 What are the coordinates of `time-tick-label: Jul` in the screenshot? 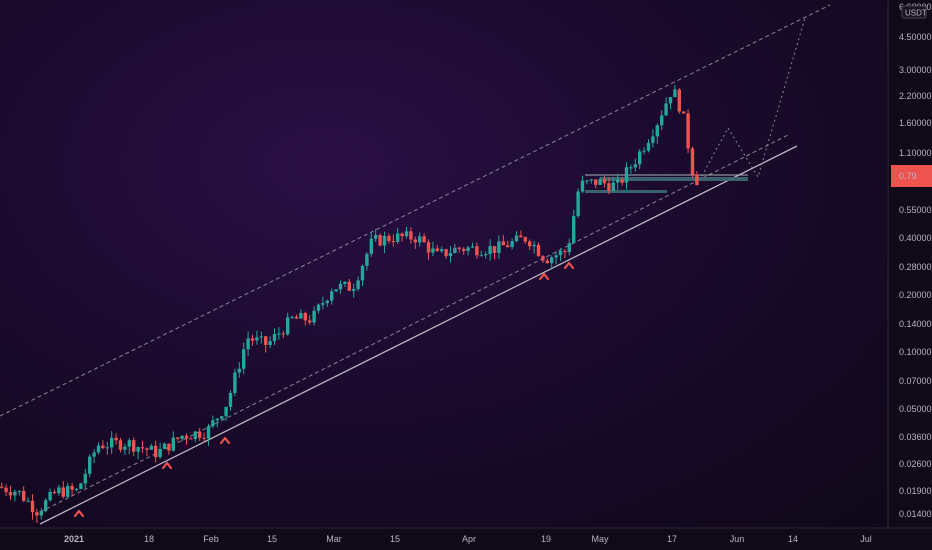 It's located at (866, 539).